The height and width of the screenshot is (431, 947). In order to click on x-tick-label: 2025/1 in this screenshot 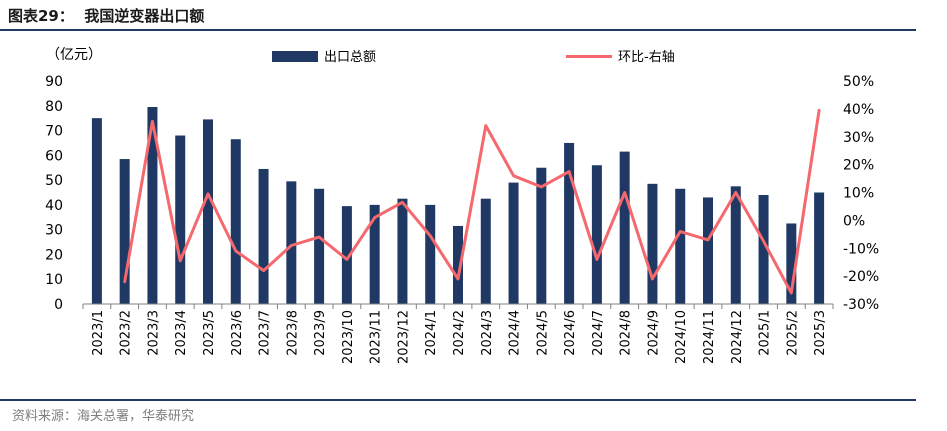, I will do `click(765, 333)`.